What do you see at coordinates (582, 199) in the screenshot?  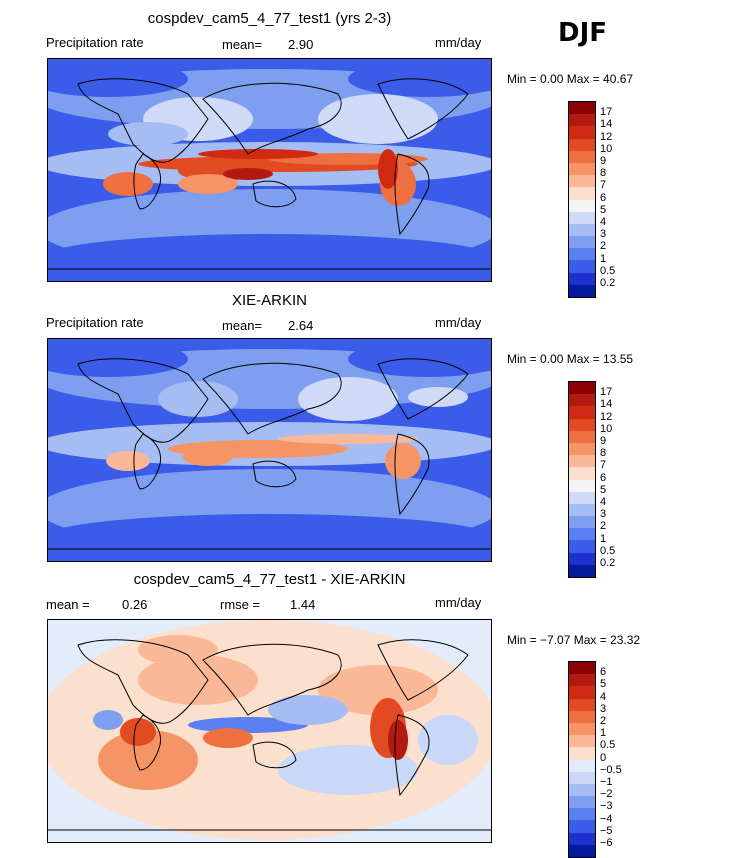 I see `panel-model-colorbar` at bounding box center [582, 199].